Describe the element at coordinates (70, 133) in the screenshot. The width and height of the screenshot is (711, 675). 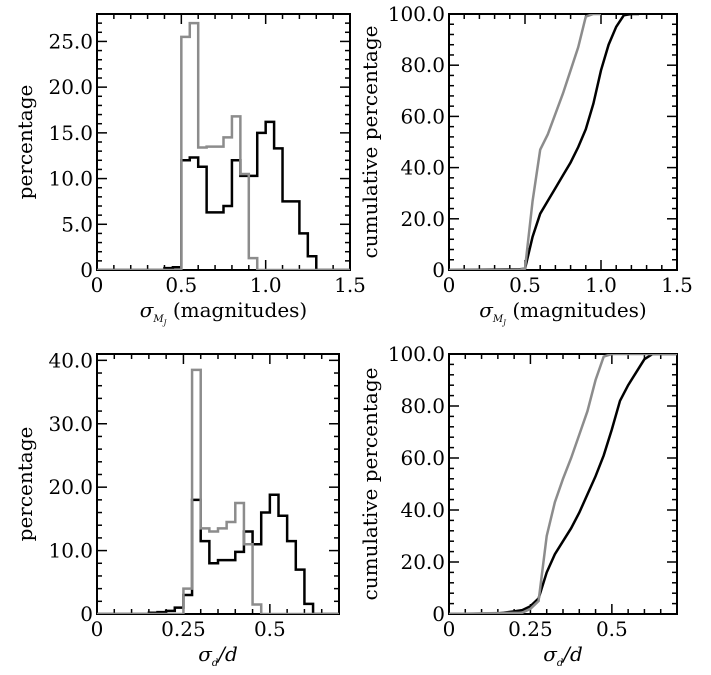
I see `y-tick-label: 15.0` at that location.